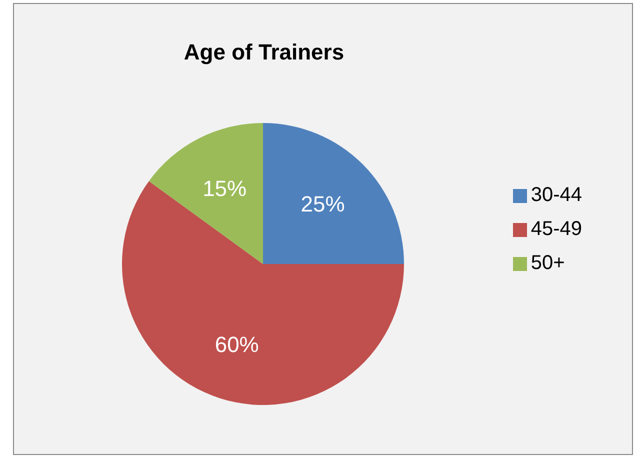  What do you see at coordinates (224, 189) in the screenshot?
I see `data-label: 15%` at bounding box center [224, 189].